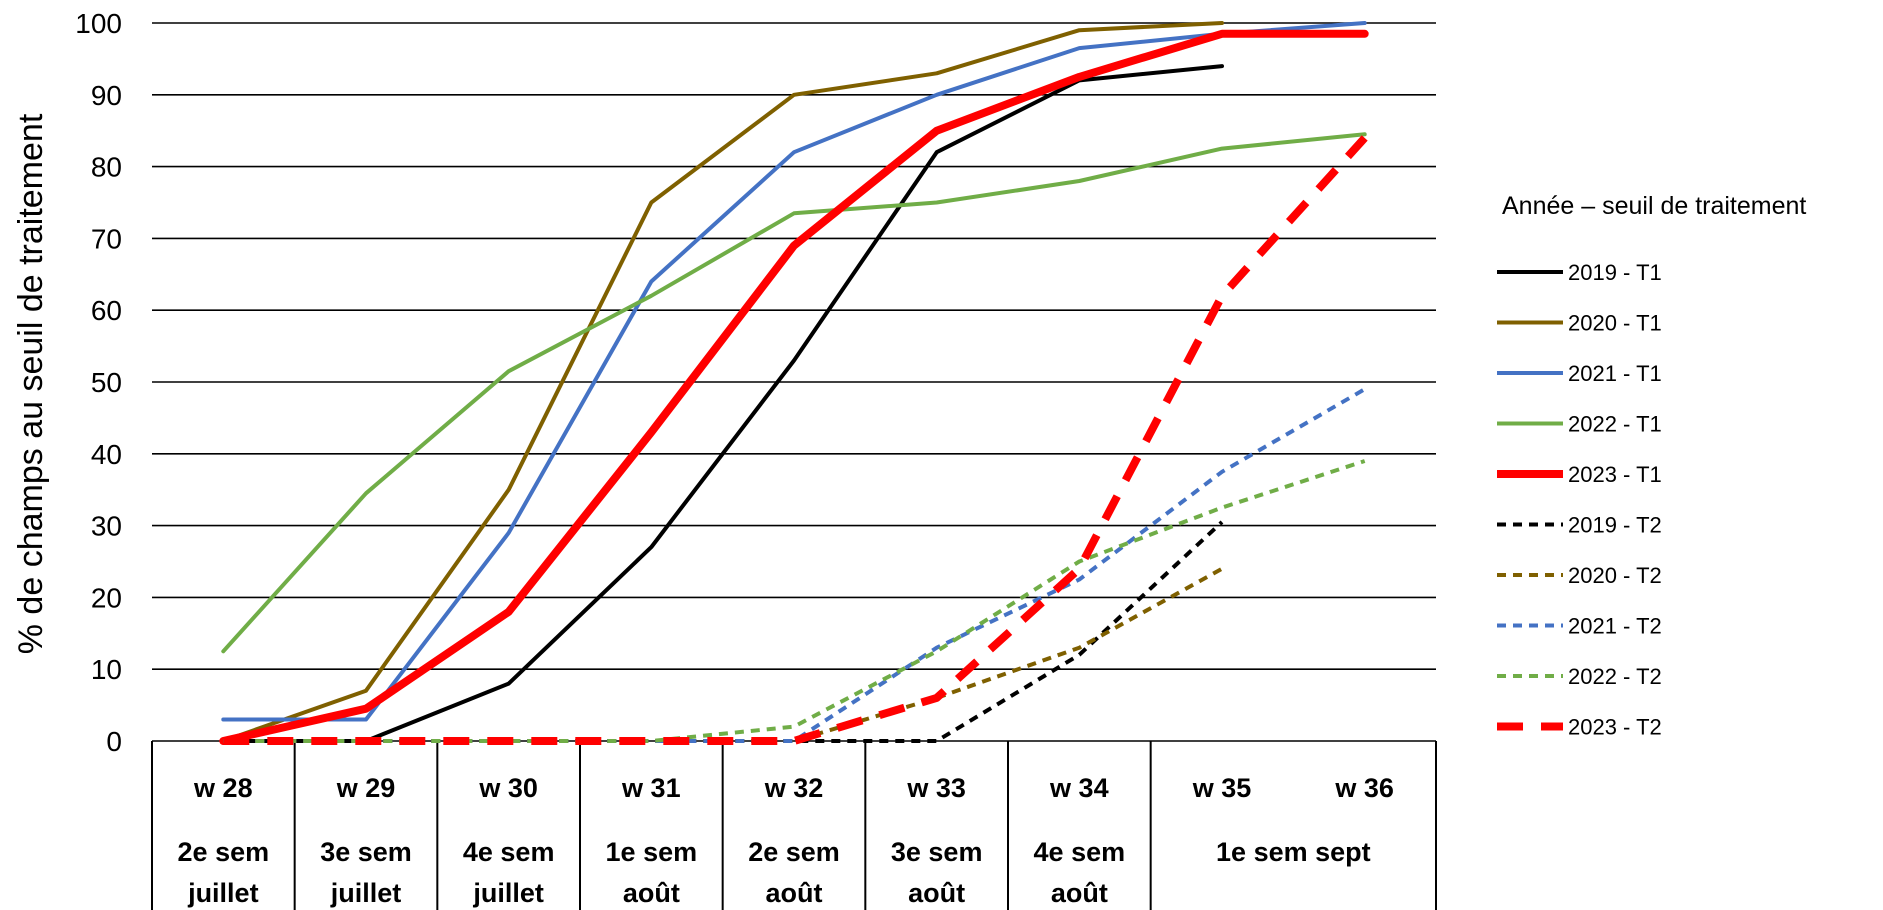 The height and width of the screenshot is (910, 1883). Describe the element at coordinates (1615, 676) in the screenshot. I see `legend-label: 2022 - T2` at that location.